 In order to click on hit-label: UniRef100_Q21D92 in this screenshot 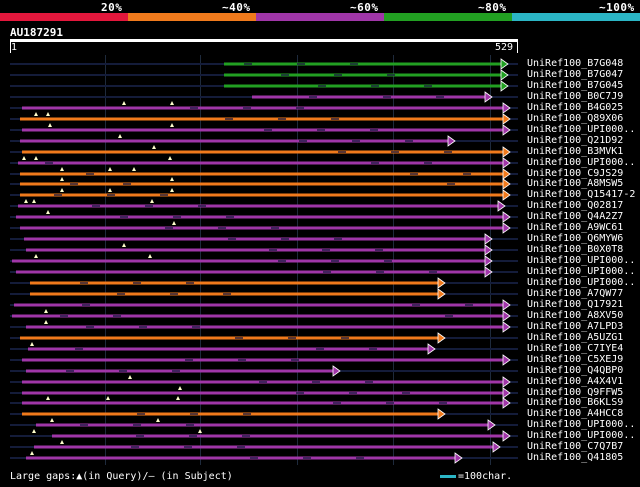, I will do `click(575, 140)`.